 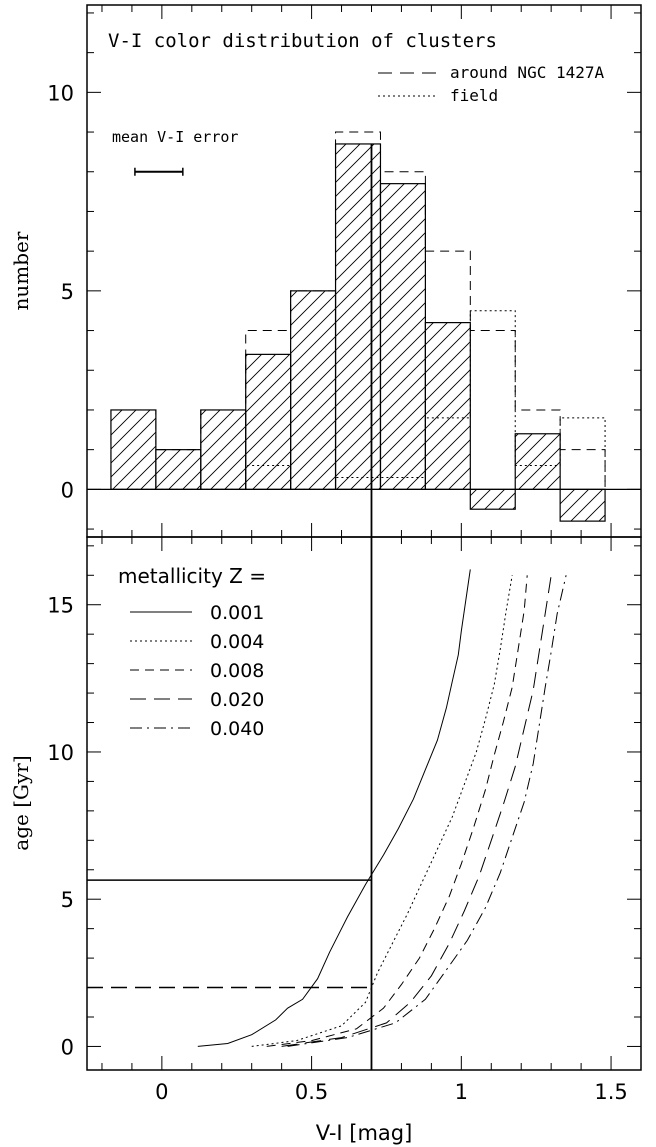 I want to click on step-line-field, so click(x=358, y=400).